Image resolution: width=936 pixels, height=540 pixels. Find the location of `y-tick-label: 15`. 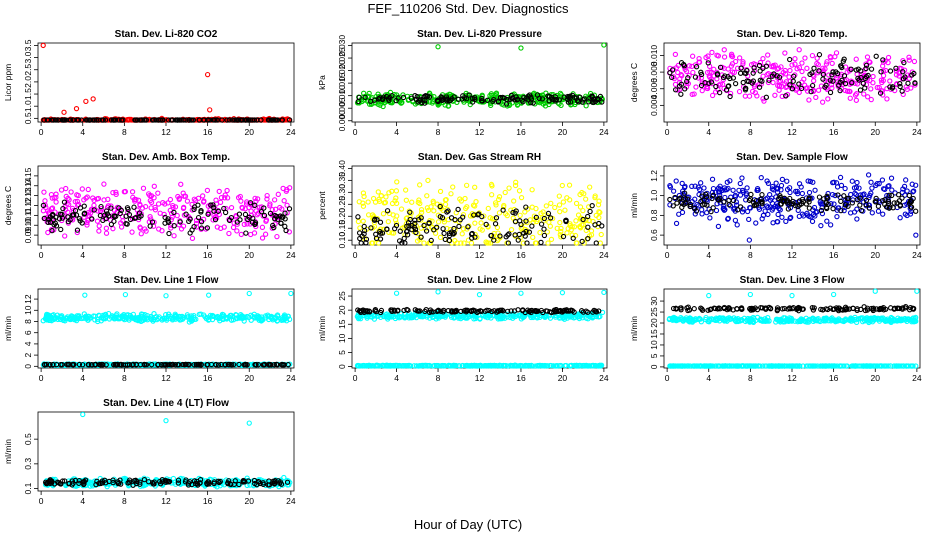

y-tick-label: 15 is located at coordinates (342, 324).